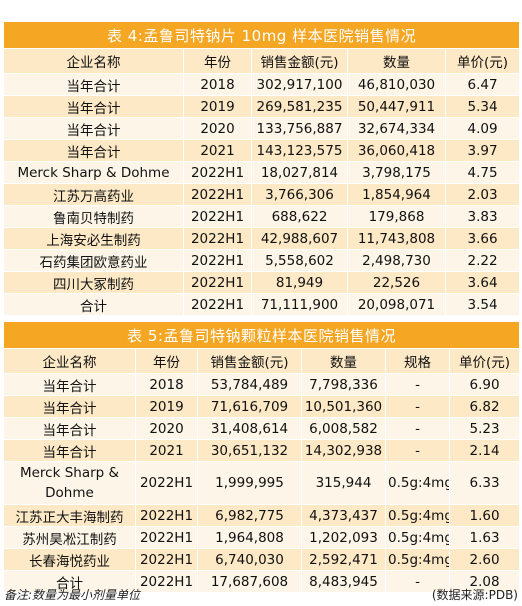  Describe the element at coordinates (482, 128) in the screenshot. I see `unit-price-cell: 4.09` at that location.